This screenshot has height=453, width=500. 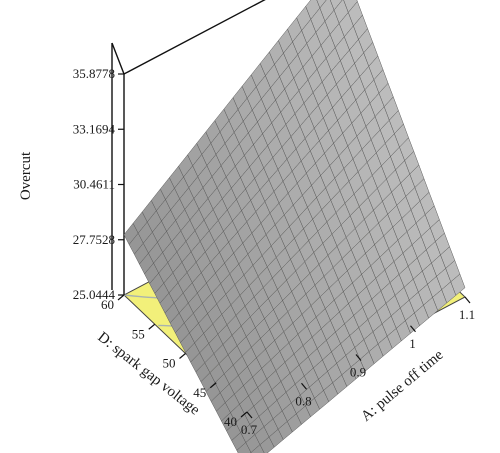 I want to click on x-tick-label: 0.8, so click(x=303, y=400).